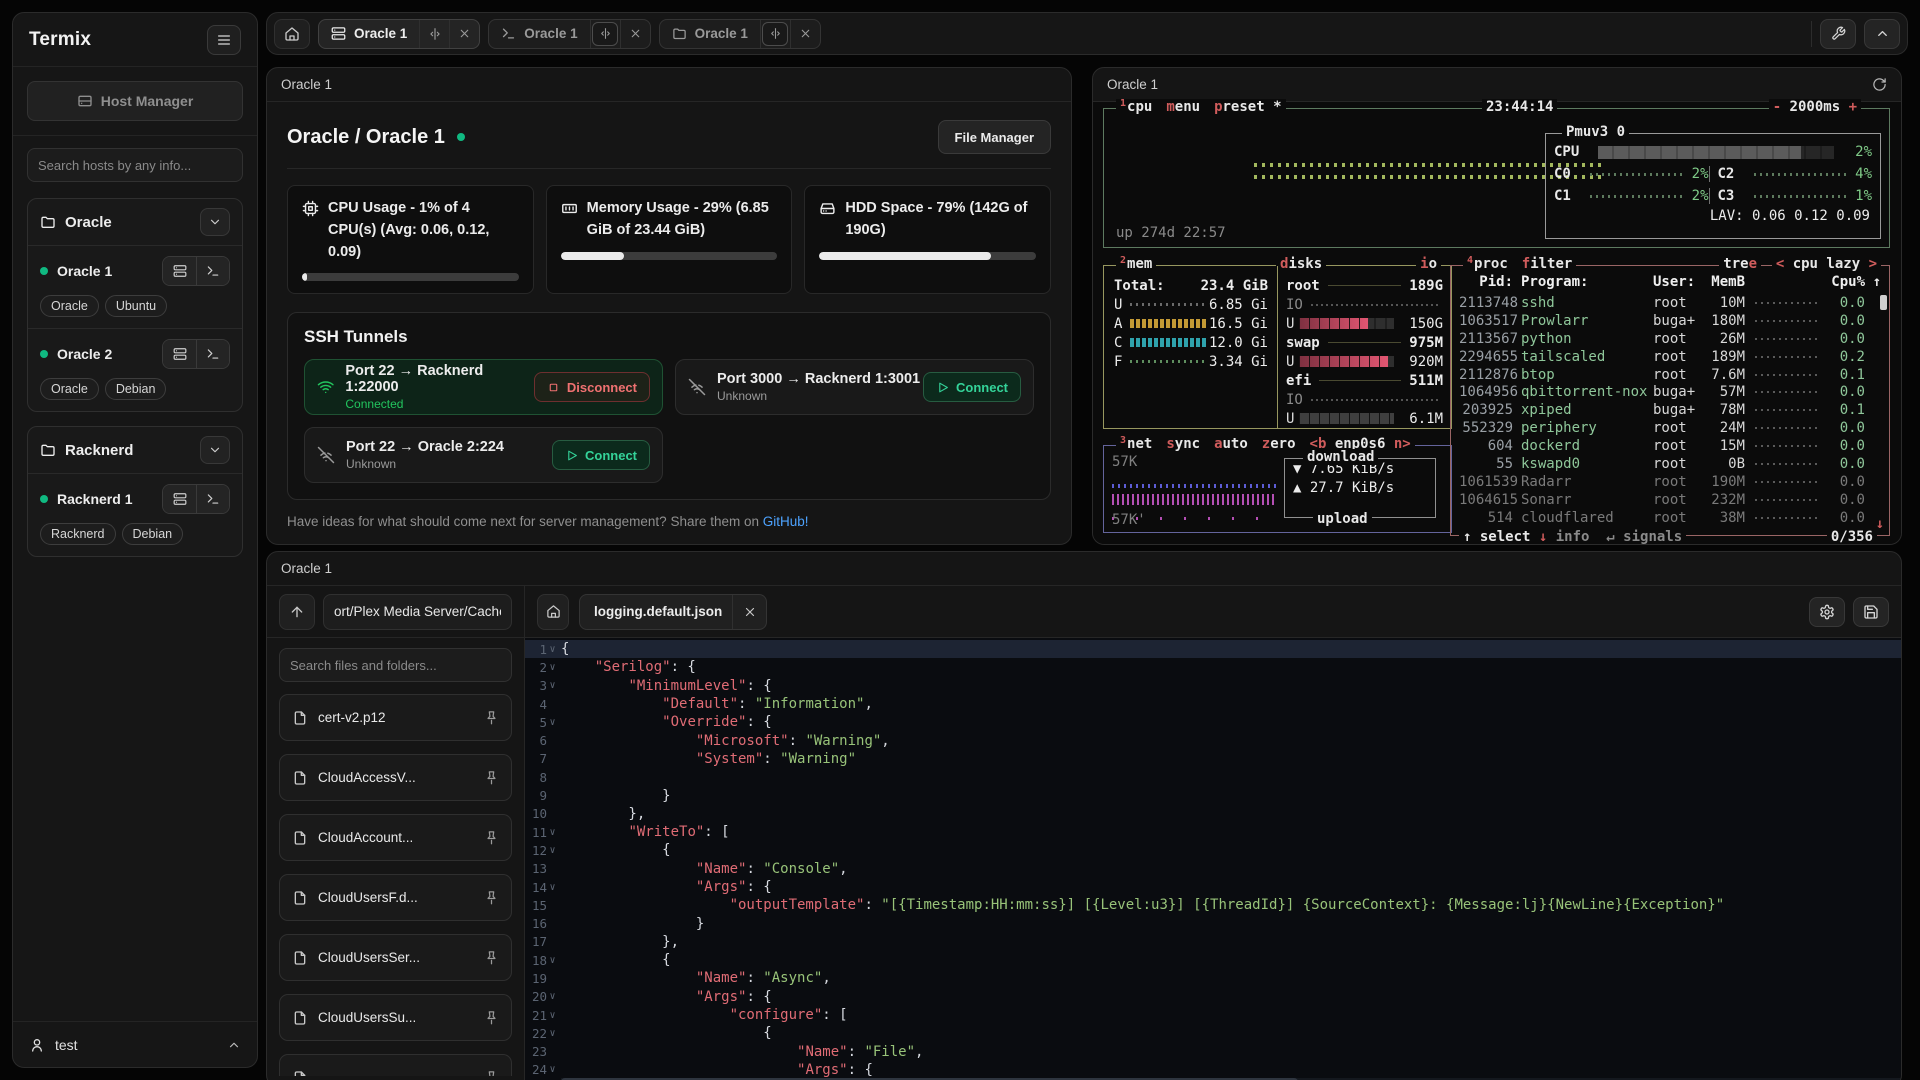 Image resolution: width=1920 pixels, height=1080 pixels. I want to click on editor-line: 13 "Name": "Console",, so click(689, 868).